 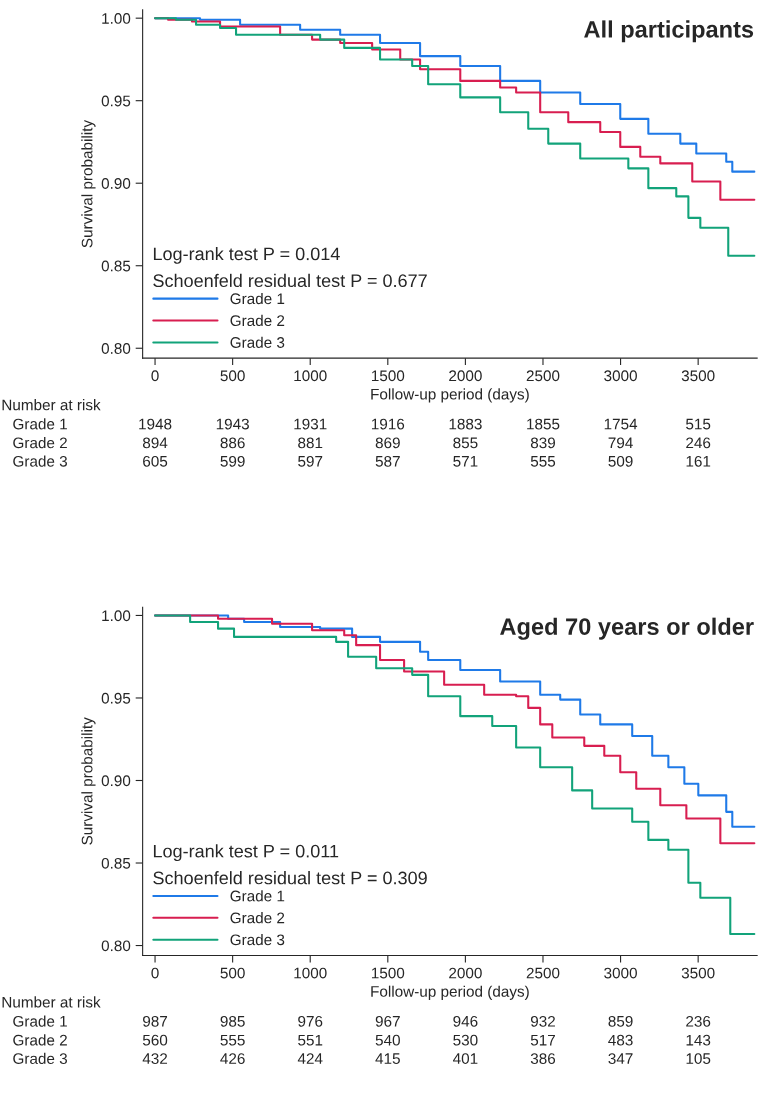 I want to click on text: 987, so click(x=155, y=1021).